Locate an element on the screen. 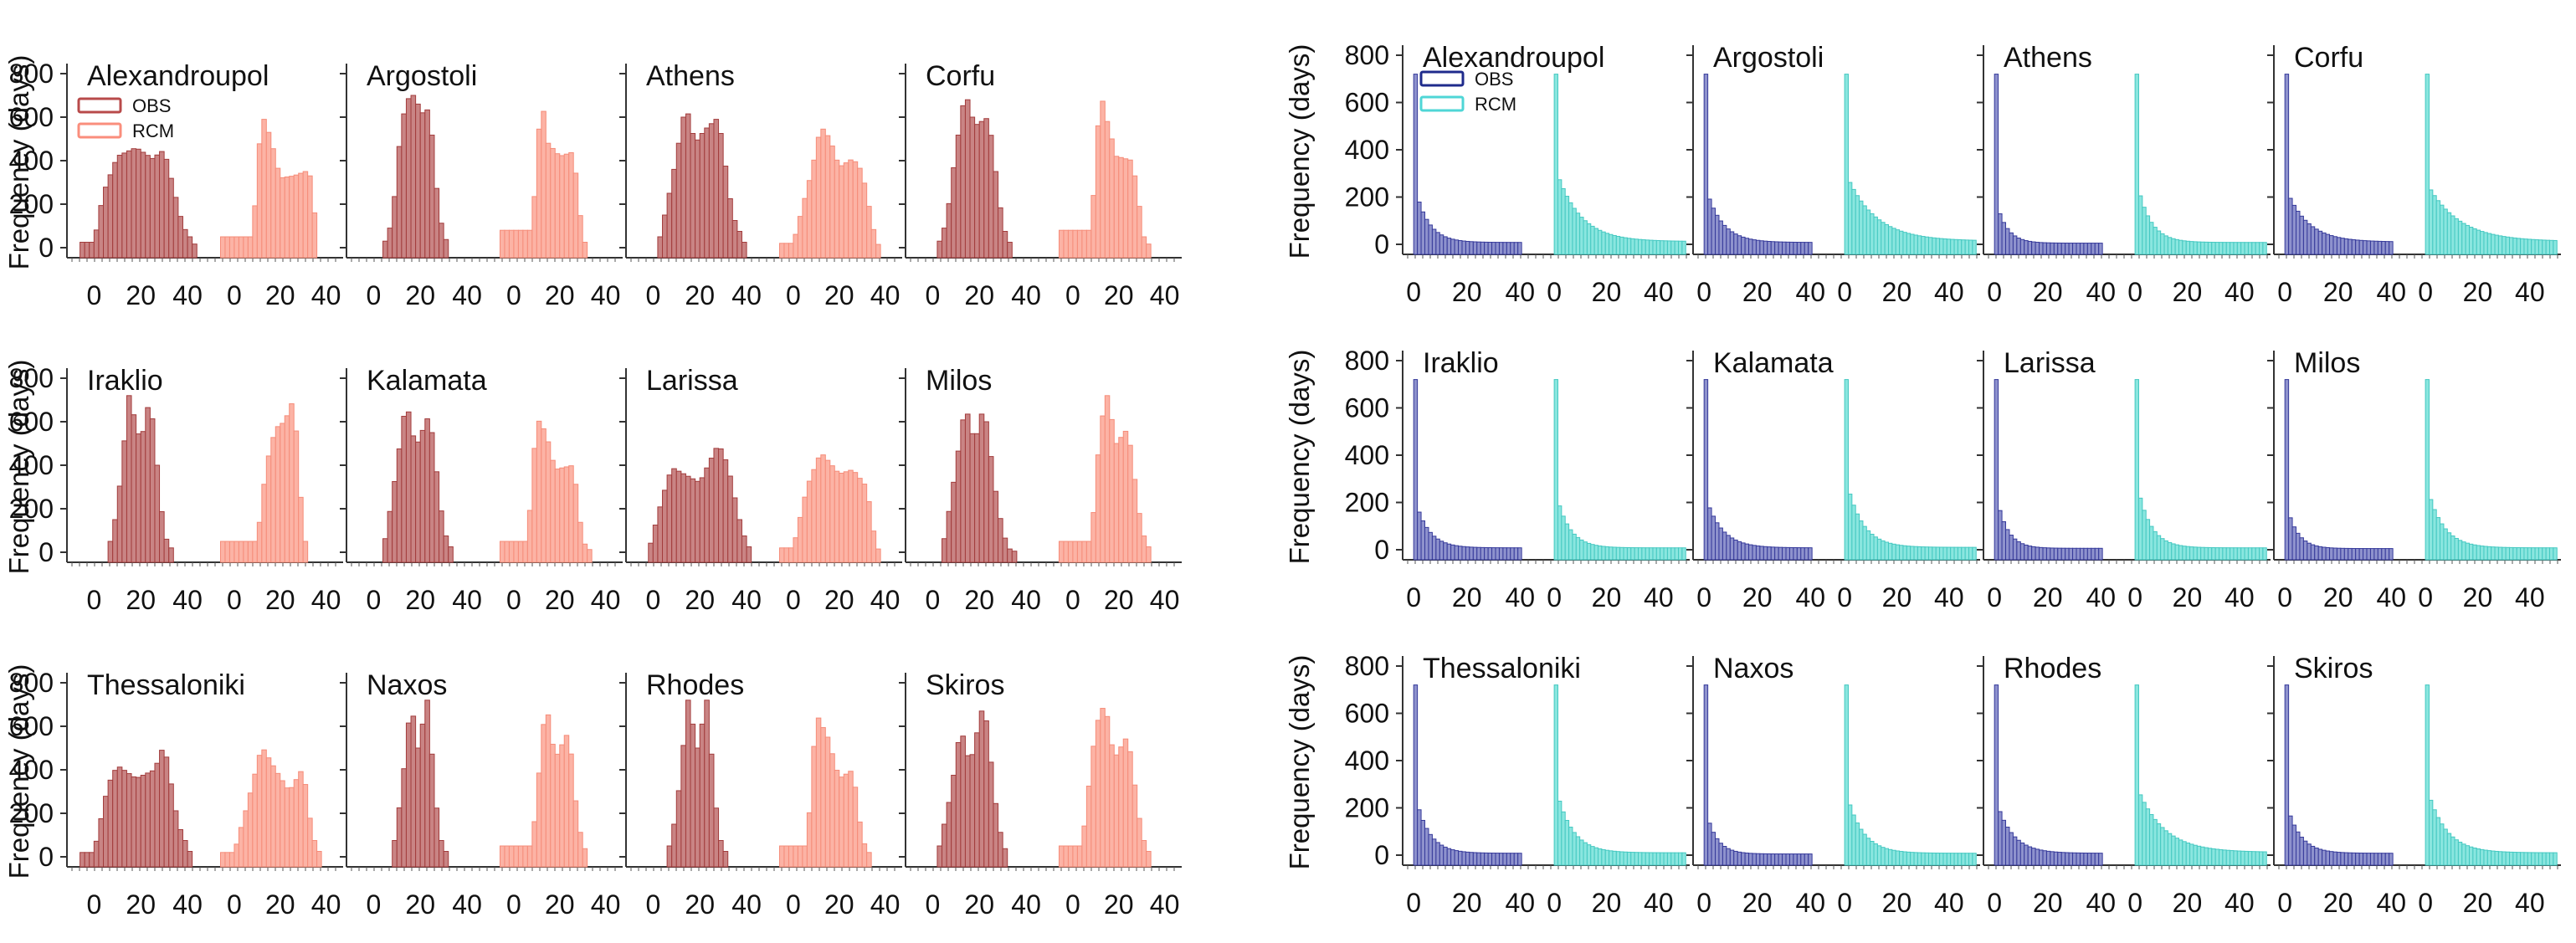  y-tick-label: 200 is located at coordinates (1367, 197).